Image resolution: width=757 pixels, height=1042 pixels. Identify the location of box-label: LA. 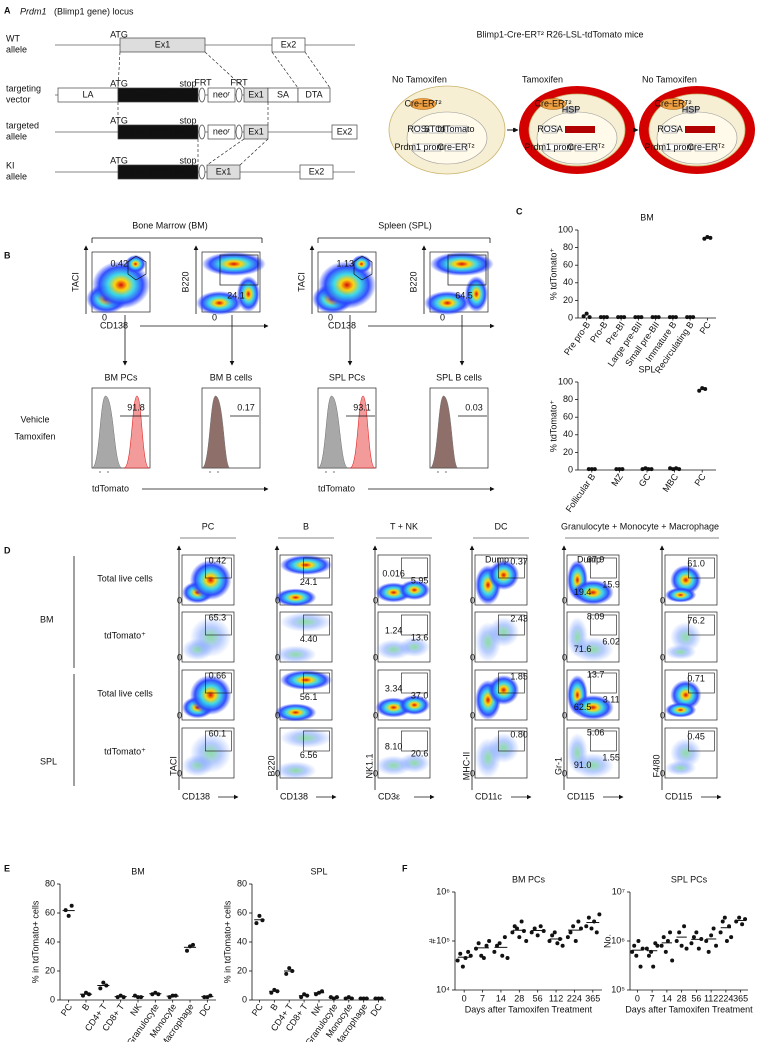
(87, 94).